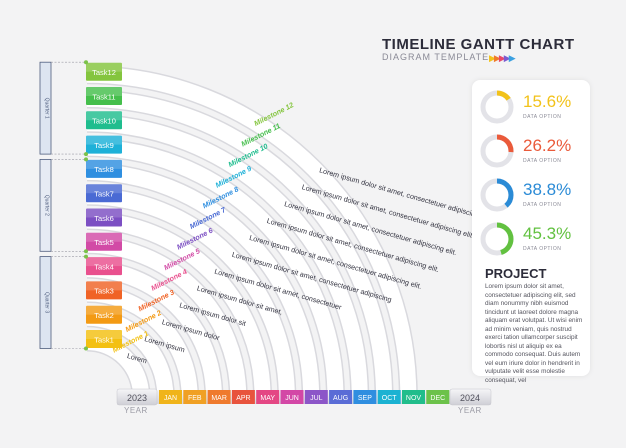 The width and height of the screenshot is (626, 448). What do you see at coordinates (178, 304) in the screenshot?
I see `milestone-arc` at bounding box center [178, 304].